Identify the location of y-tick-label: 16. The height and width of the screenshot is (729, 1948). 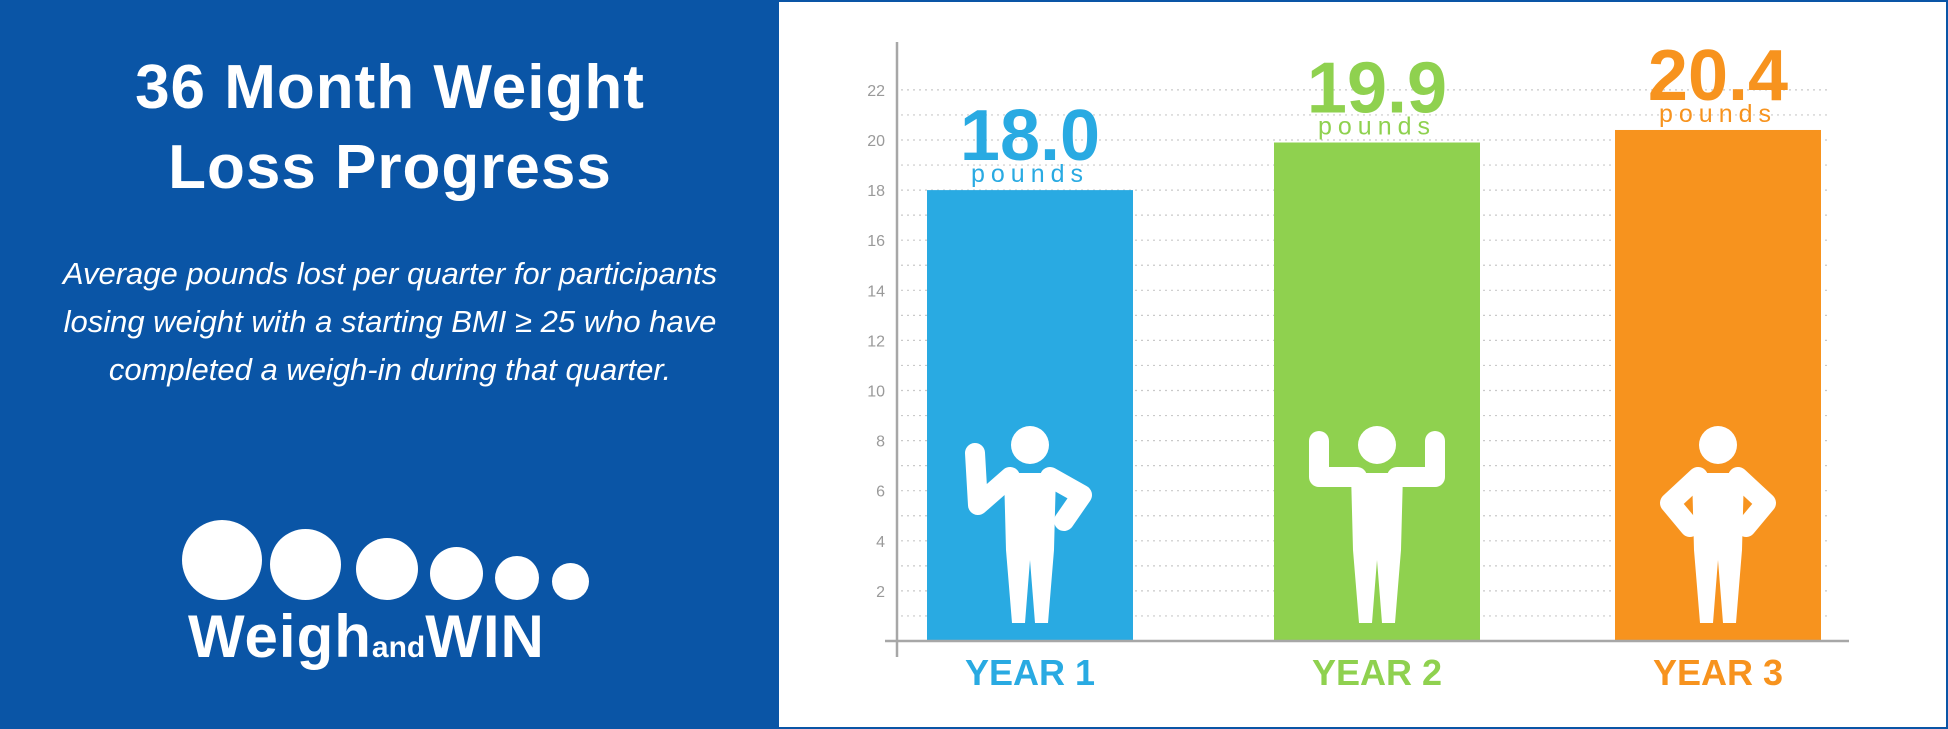
(876, 241).